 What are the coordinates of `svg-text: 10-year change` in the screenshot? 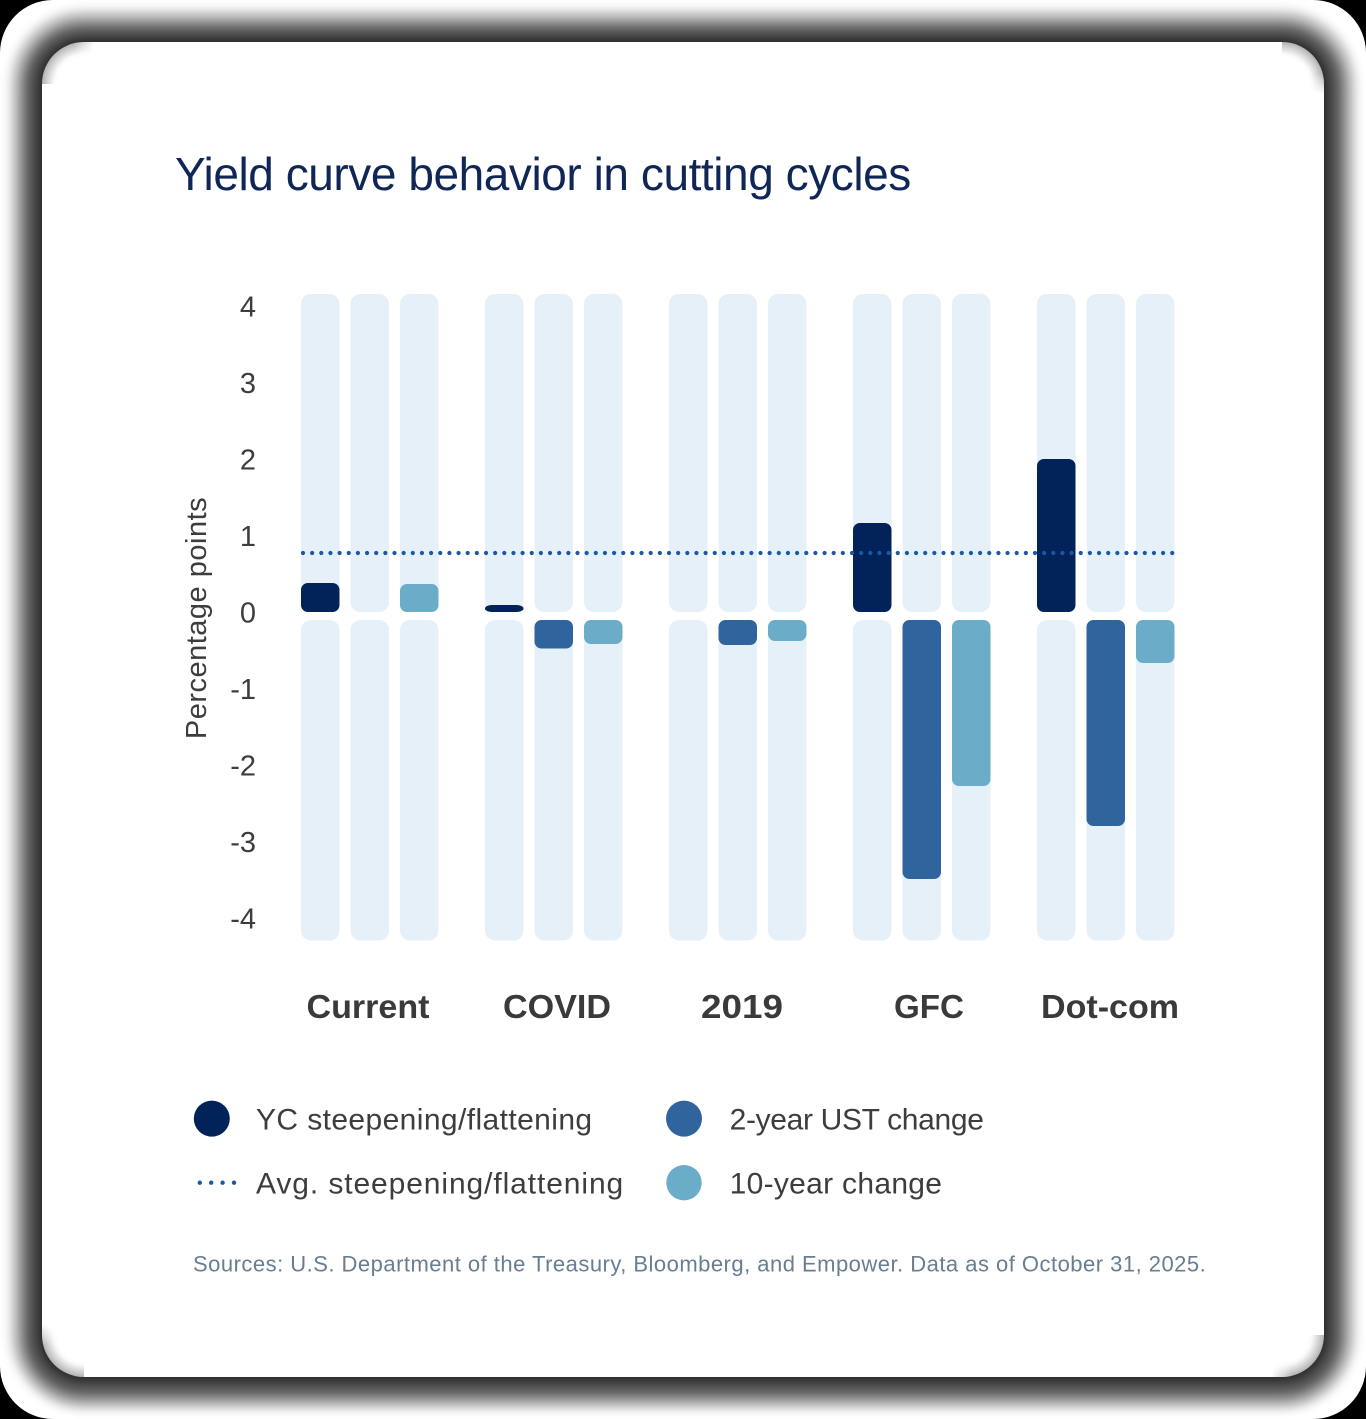 It's located at (836, 1184).